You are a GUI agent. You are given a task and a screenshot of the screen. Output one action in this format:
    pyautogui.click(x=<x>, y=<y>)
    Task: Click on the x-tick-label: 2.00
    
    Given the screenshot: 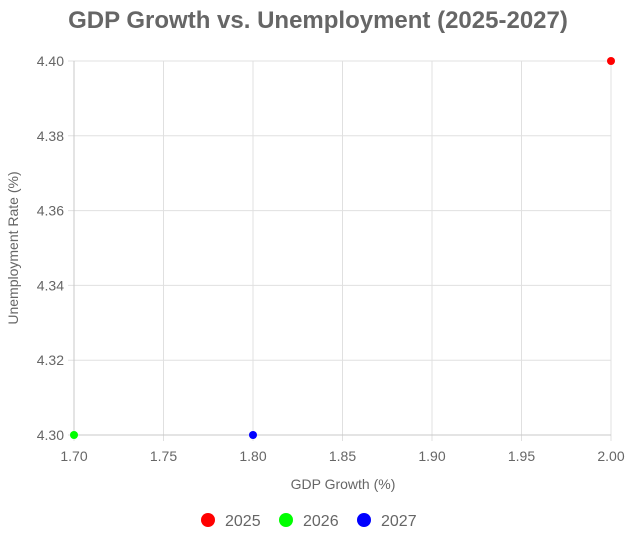 What is the action you would take?
    pyautogui.click(x=610, y=456)
    